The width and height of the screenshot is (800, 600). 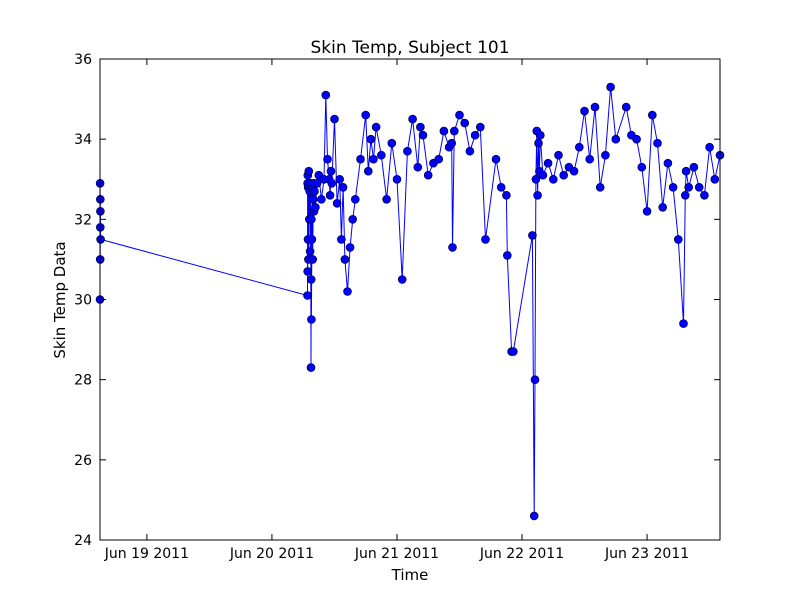 I want to click on chart-title: Skin Temp, Subject 101, so click(x=409, y=48).